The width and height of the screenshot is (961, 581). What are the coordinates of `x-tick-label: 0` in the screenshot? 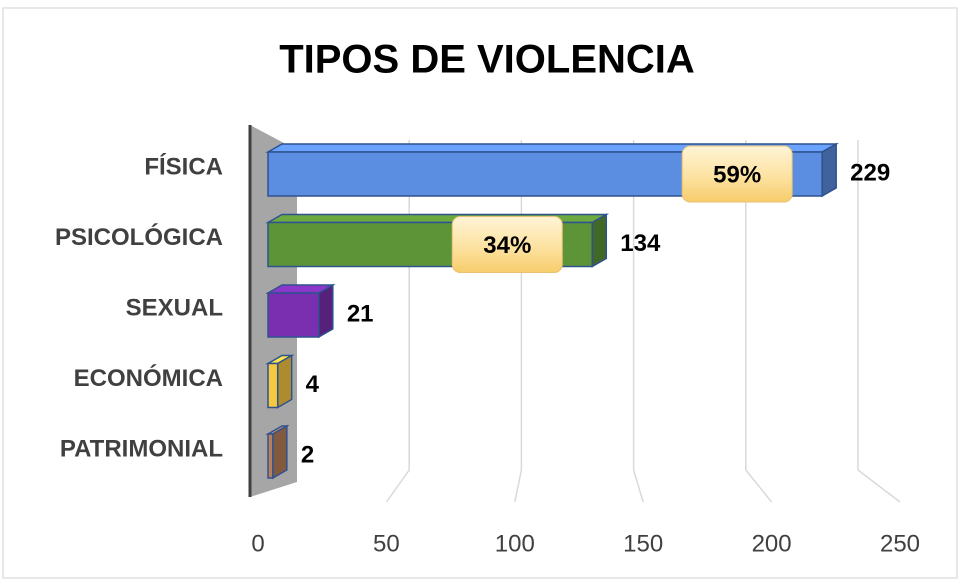 It's located at (257, 543).